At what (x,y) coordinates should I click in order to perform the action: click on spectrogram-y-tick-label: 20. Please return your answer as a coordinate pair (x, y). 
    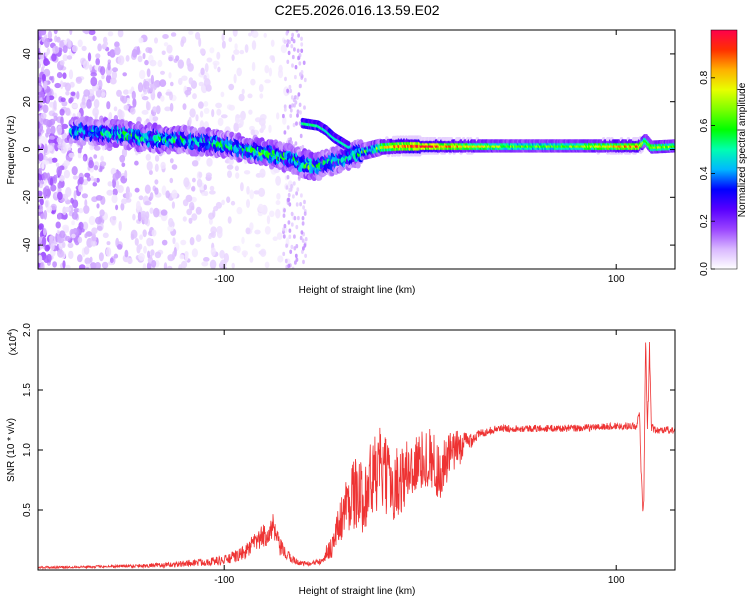
    Looking at the image, I should click on (27, 102).